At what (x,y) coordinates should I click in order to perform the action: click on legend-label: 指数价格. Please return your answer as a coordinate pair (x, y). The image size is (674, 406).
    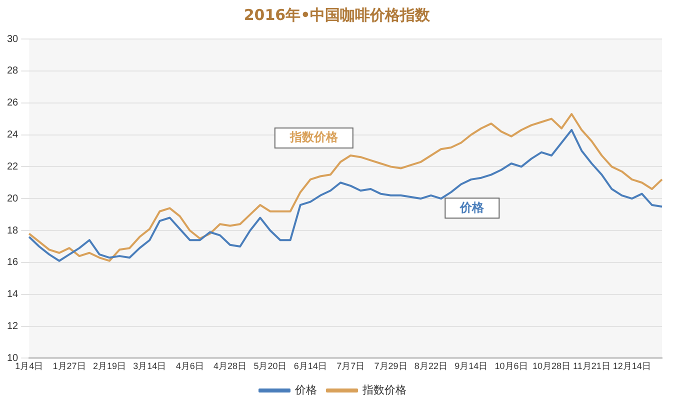
    Looking at the image, I should click on (384, 390).